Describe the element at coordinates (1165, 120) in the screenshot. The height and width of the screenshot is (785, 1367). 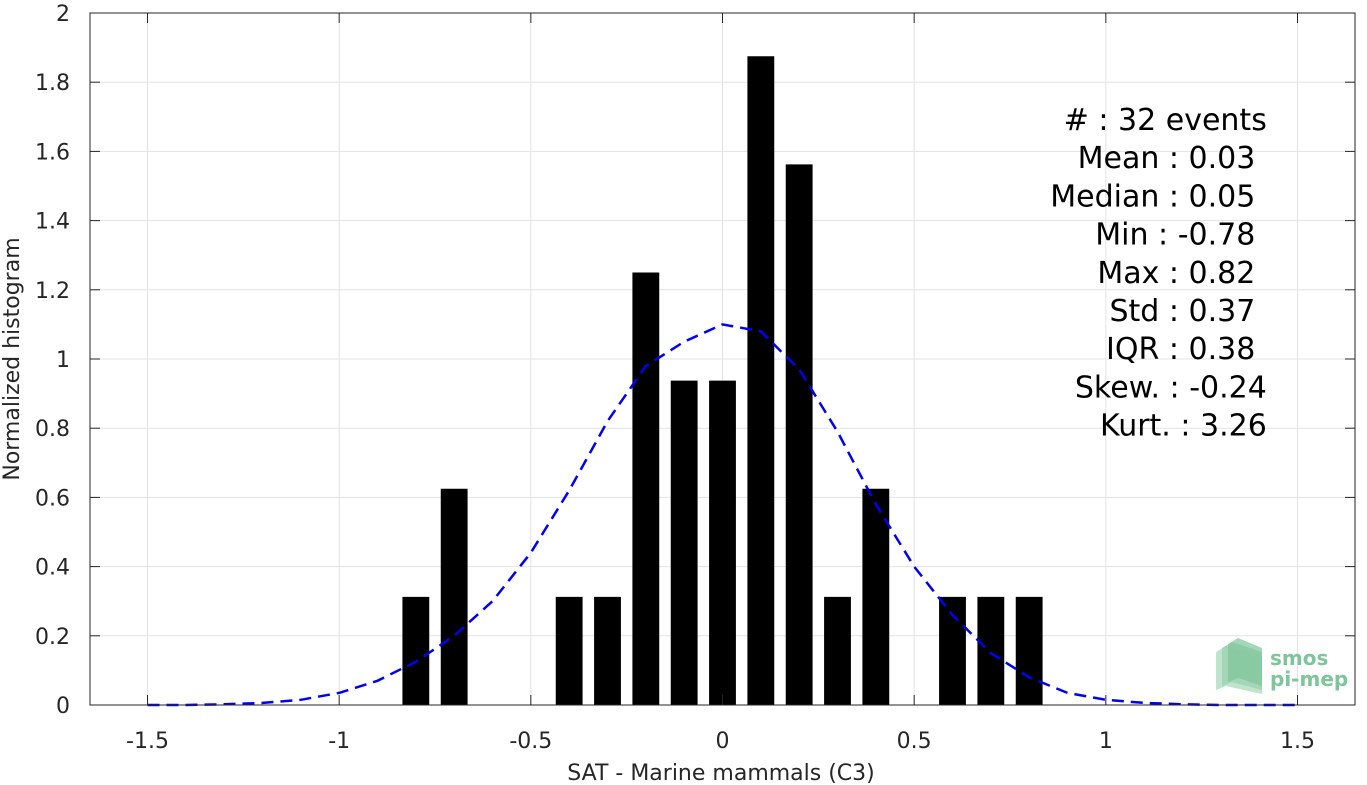
I see `stat-line: # : 32 events` at that location.